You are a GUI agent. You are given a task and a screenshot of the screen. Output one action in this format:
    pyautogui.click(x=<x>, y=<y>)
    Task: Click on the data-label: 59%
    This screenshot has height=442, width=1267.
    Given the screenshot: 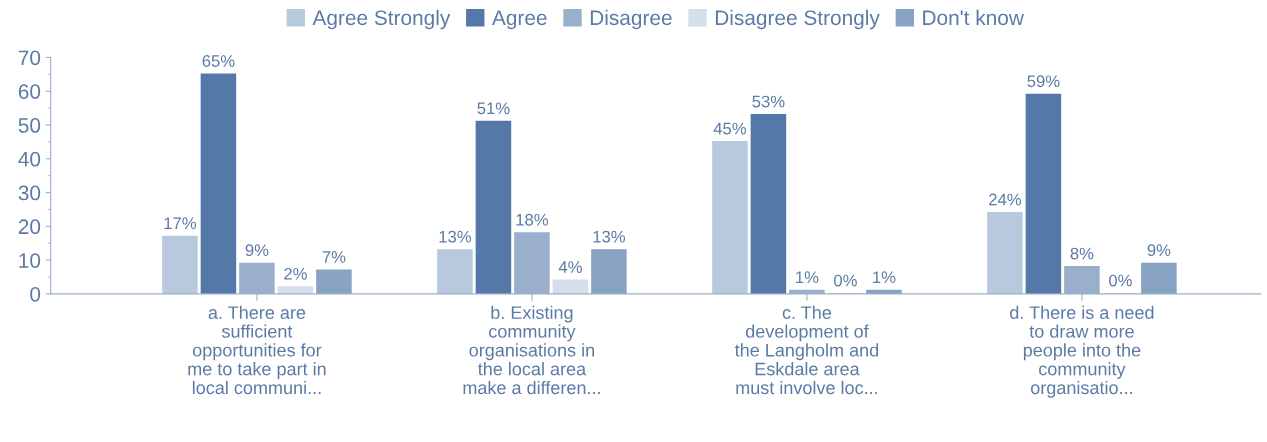 What is the action you would take?
    pyautogui.click(x=1043, y=81)
    